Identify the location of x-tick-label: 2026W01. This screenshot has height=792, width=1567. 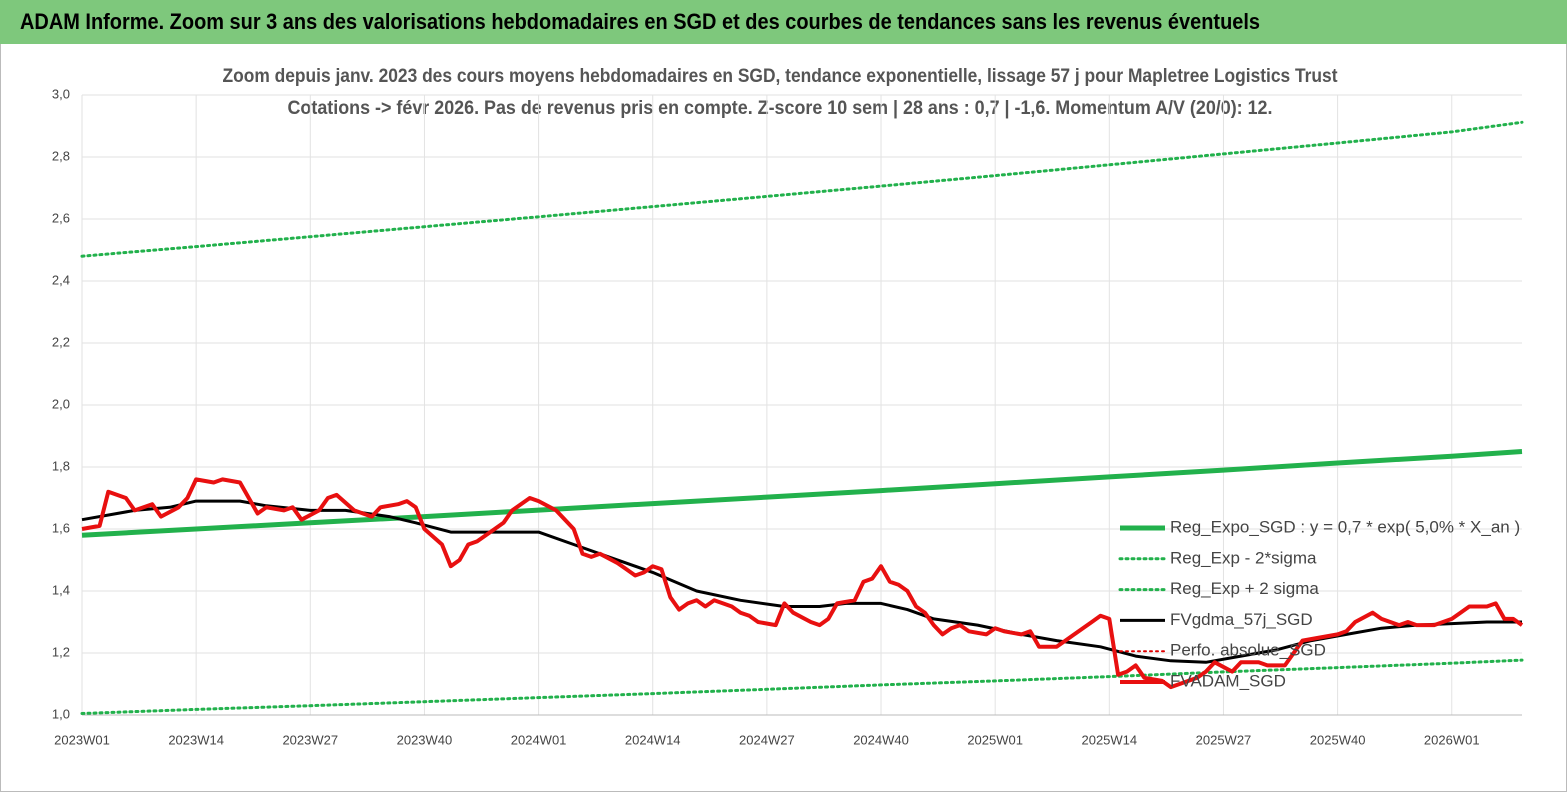
(1452, 739).